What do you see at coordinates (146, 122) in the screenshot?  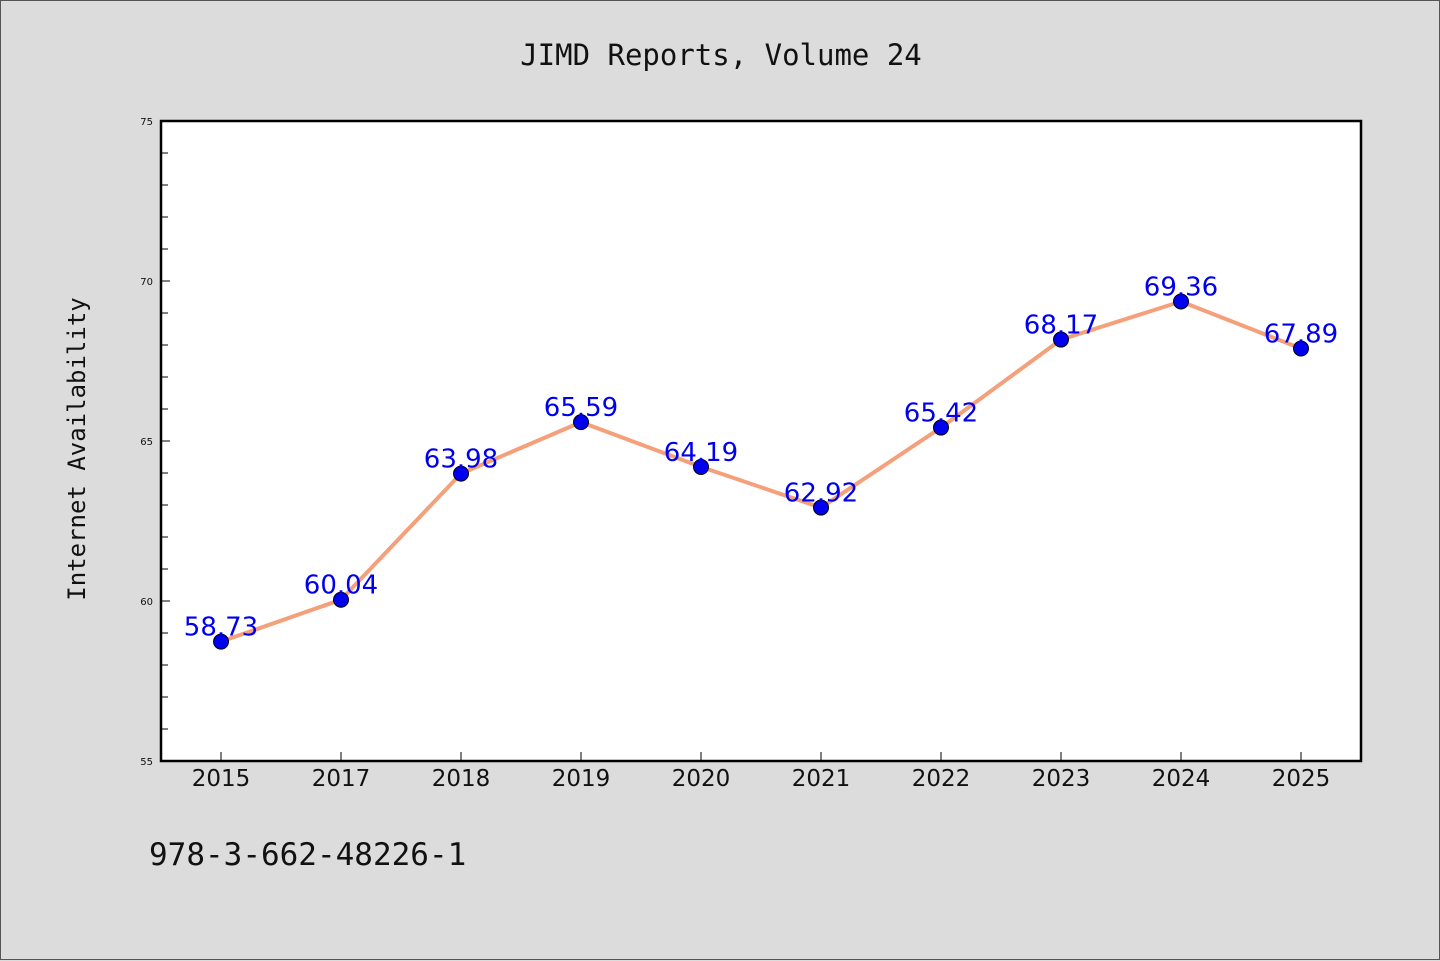 I see `y-tick-label: 75` at bounding box center [146, 122].